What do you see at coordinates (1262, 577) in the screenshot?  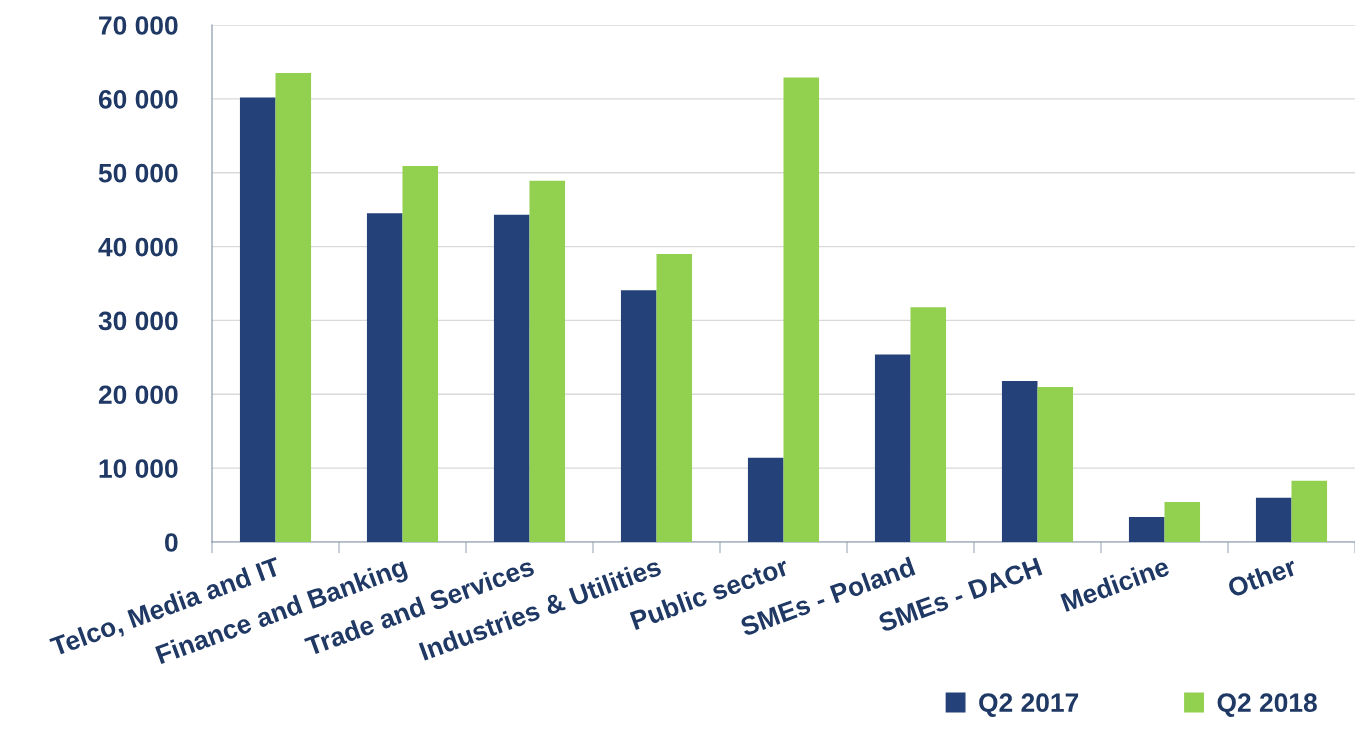 I see `x-tick-label: Other` at bounding box center [1262, 577].